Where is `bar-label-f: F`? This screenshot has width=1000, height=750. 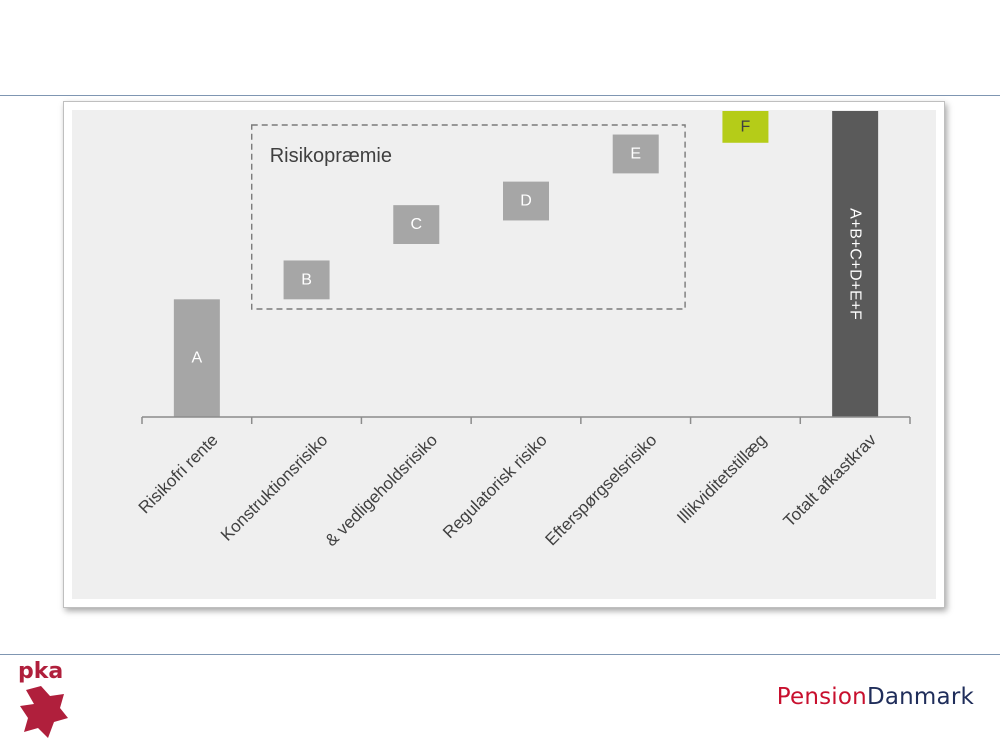
bar-label-f: F is located at coordinates (746, 126).